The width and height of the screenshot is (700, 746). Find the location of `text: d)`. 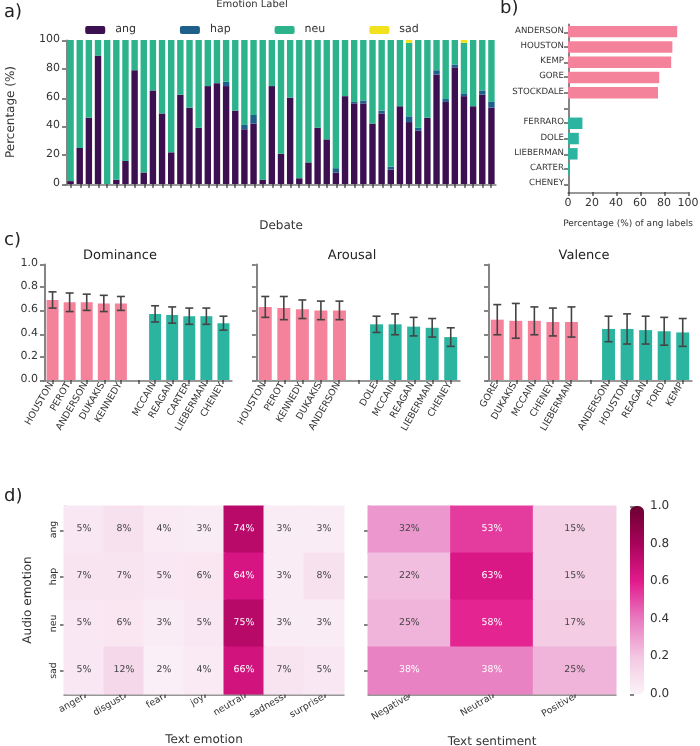

text: d) is located at coordinates (13, 497).